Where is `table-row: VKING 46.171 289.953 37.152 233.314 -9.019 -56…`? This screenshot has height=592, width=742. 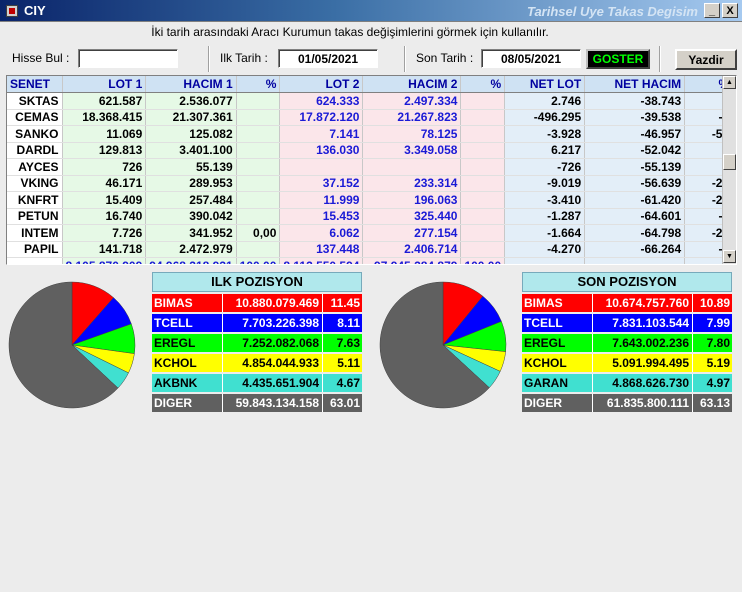 table-row: VKING 46.171 289.953 37.152 233.314 -9.019 -56… is located at coordinates (370, 183).